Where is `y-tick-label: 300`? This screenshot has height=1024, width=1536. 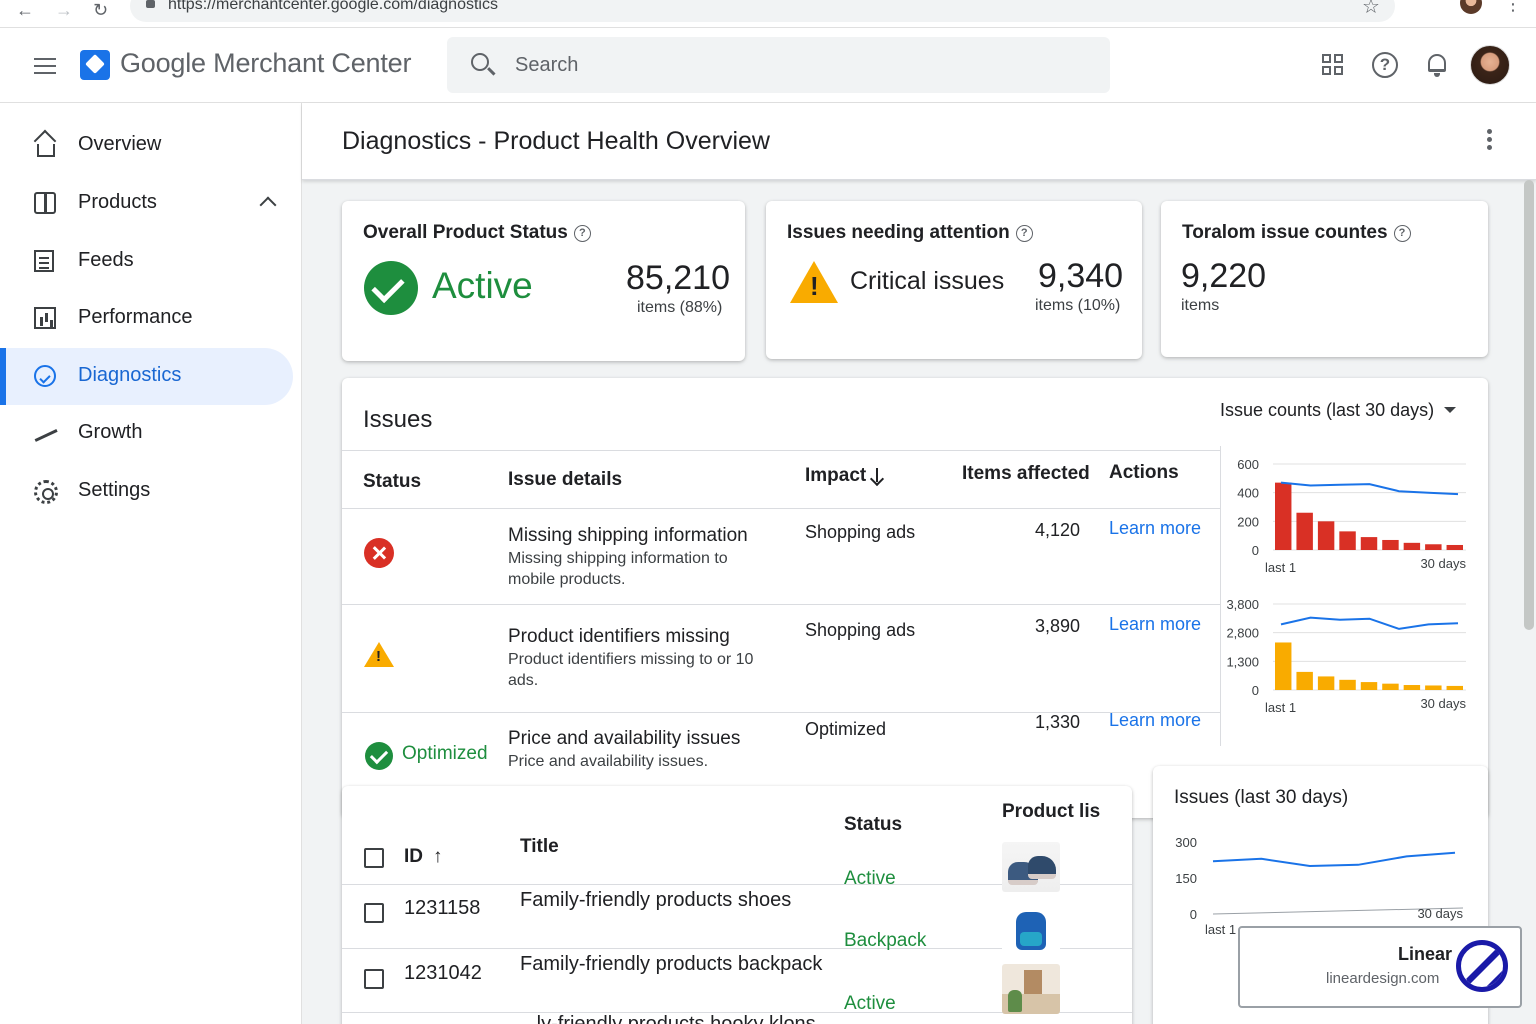
y-tick-label: 300 is located at coordinates (1186, 842).